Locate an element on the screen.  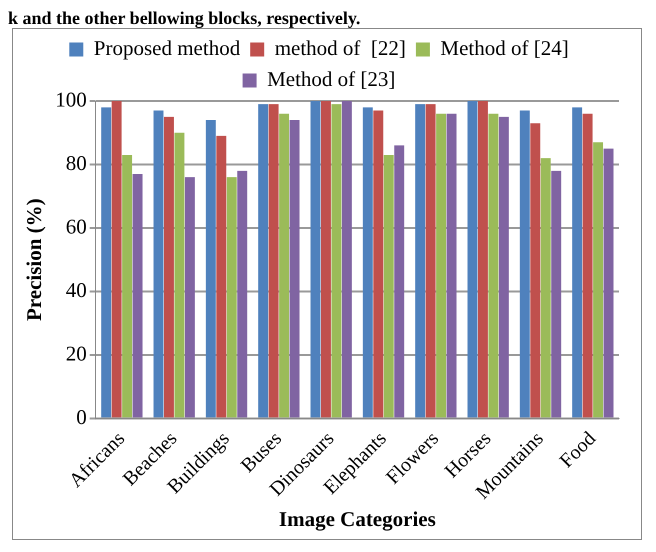
y-tick-label: 40 is located at coordinates (76, 290).